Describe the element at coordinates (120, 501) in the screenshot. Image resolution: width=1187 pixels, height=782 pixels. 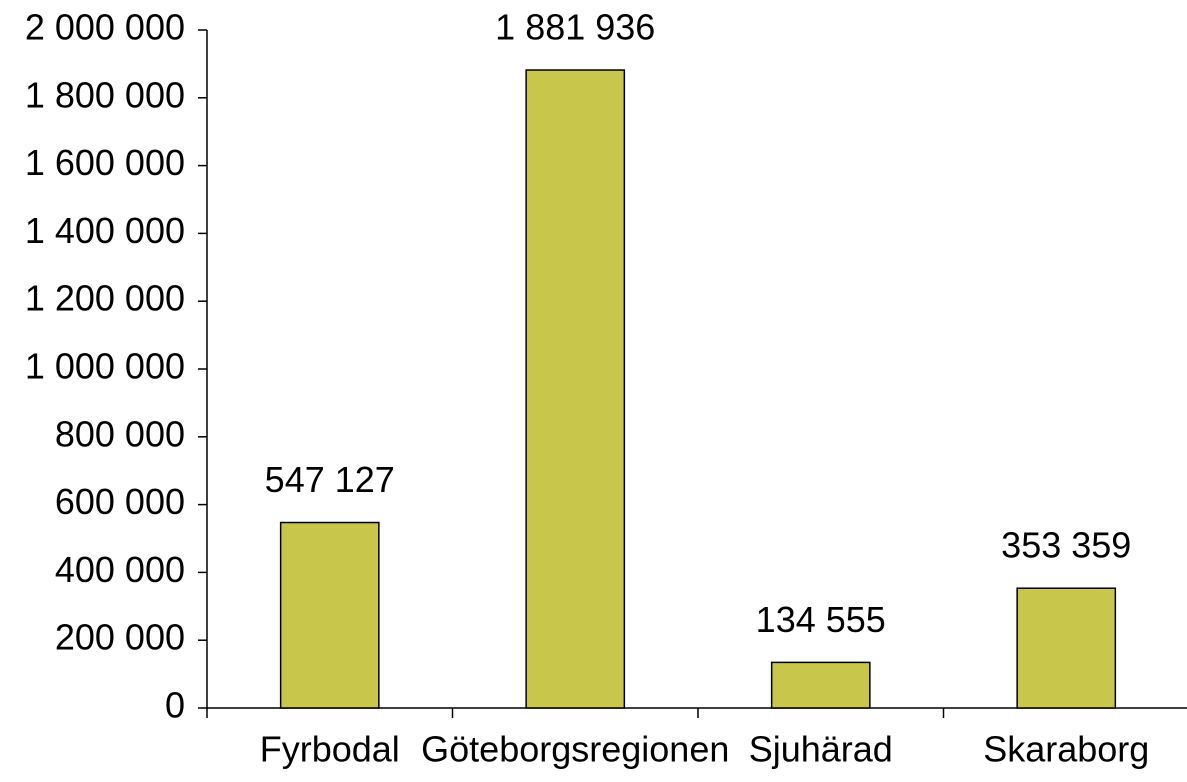
I see `y-tick-label: 600 000` at that location.